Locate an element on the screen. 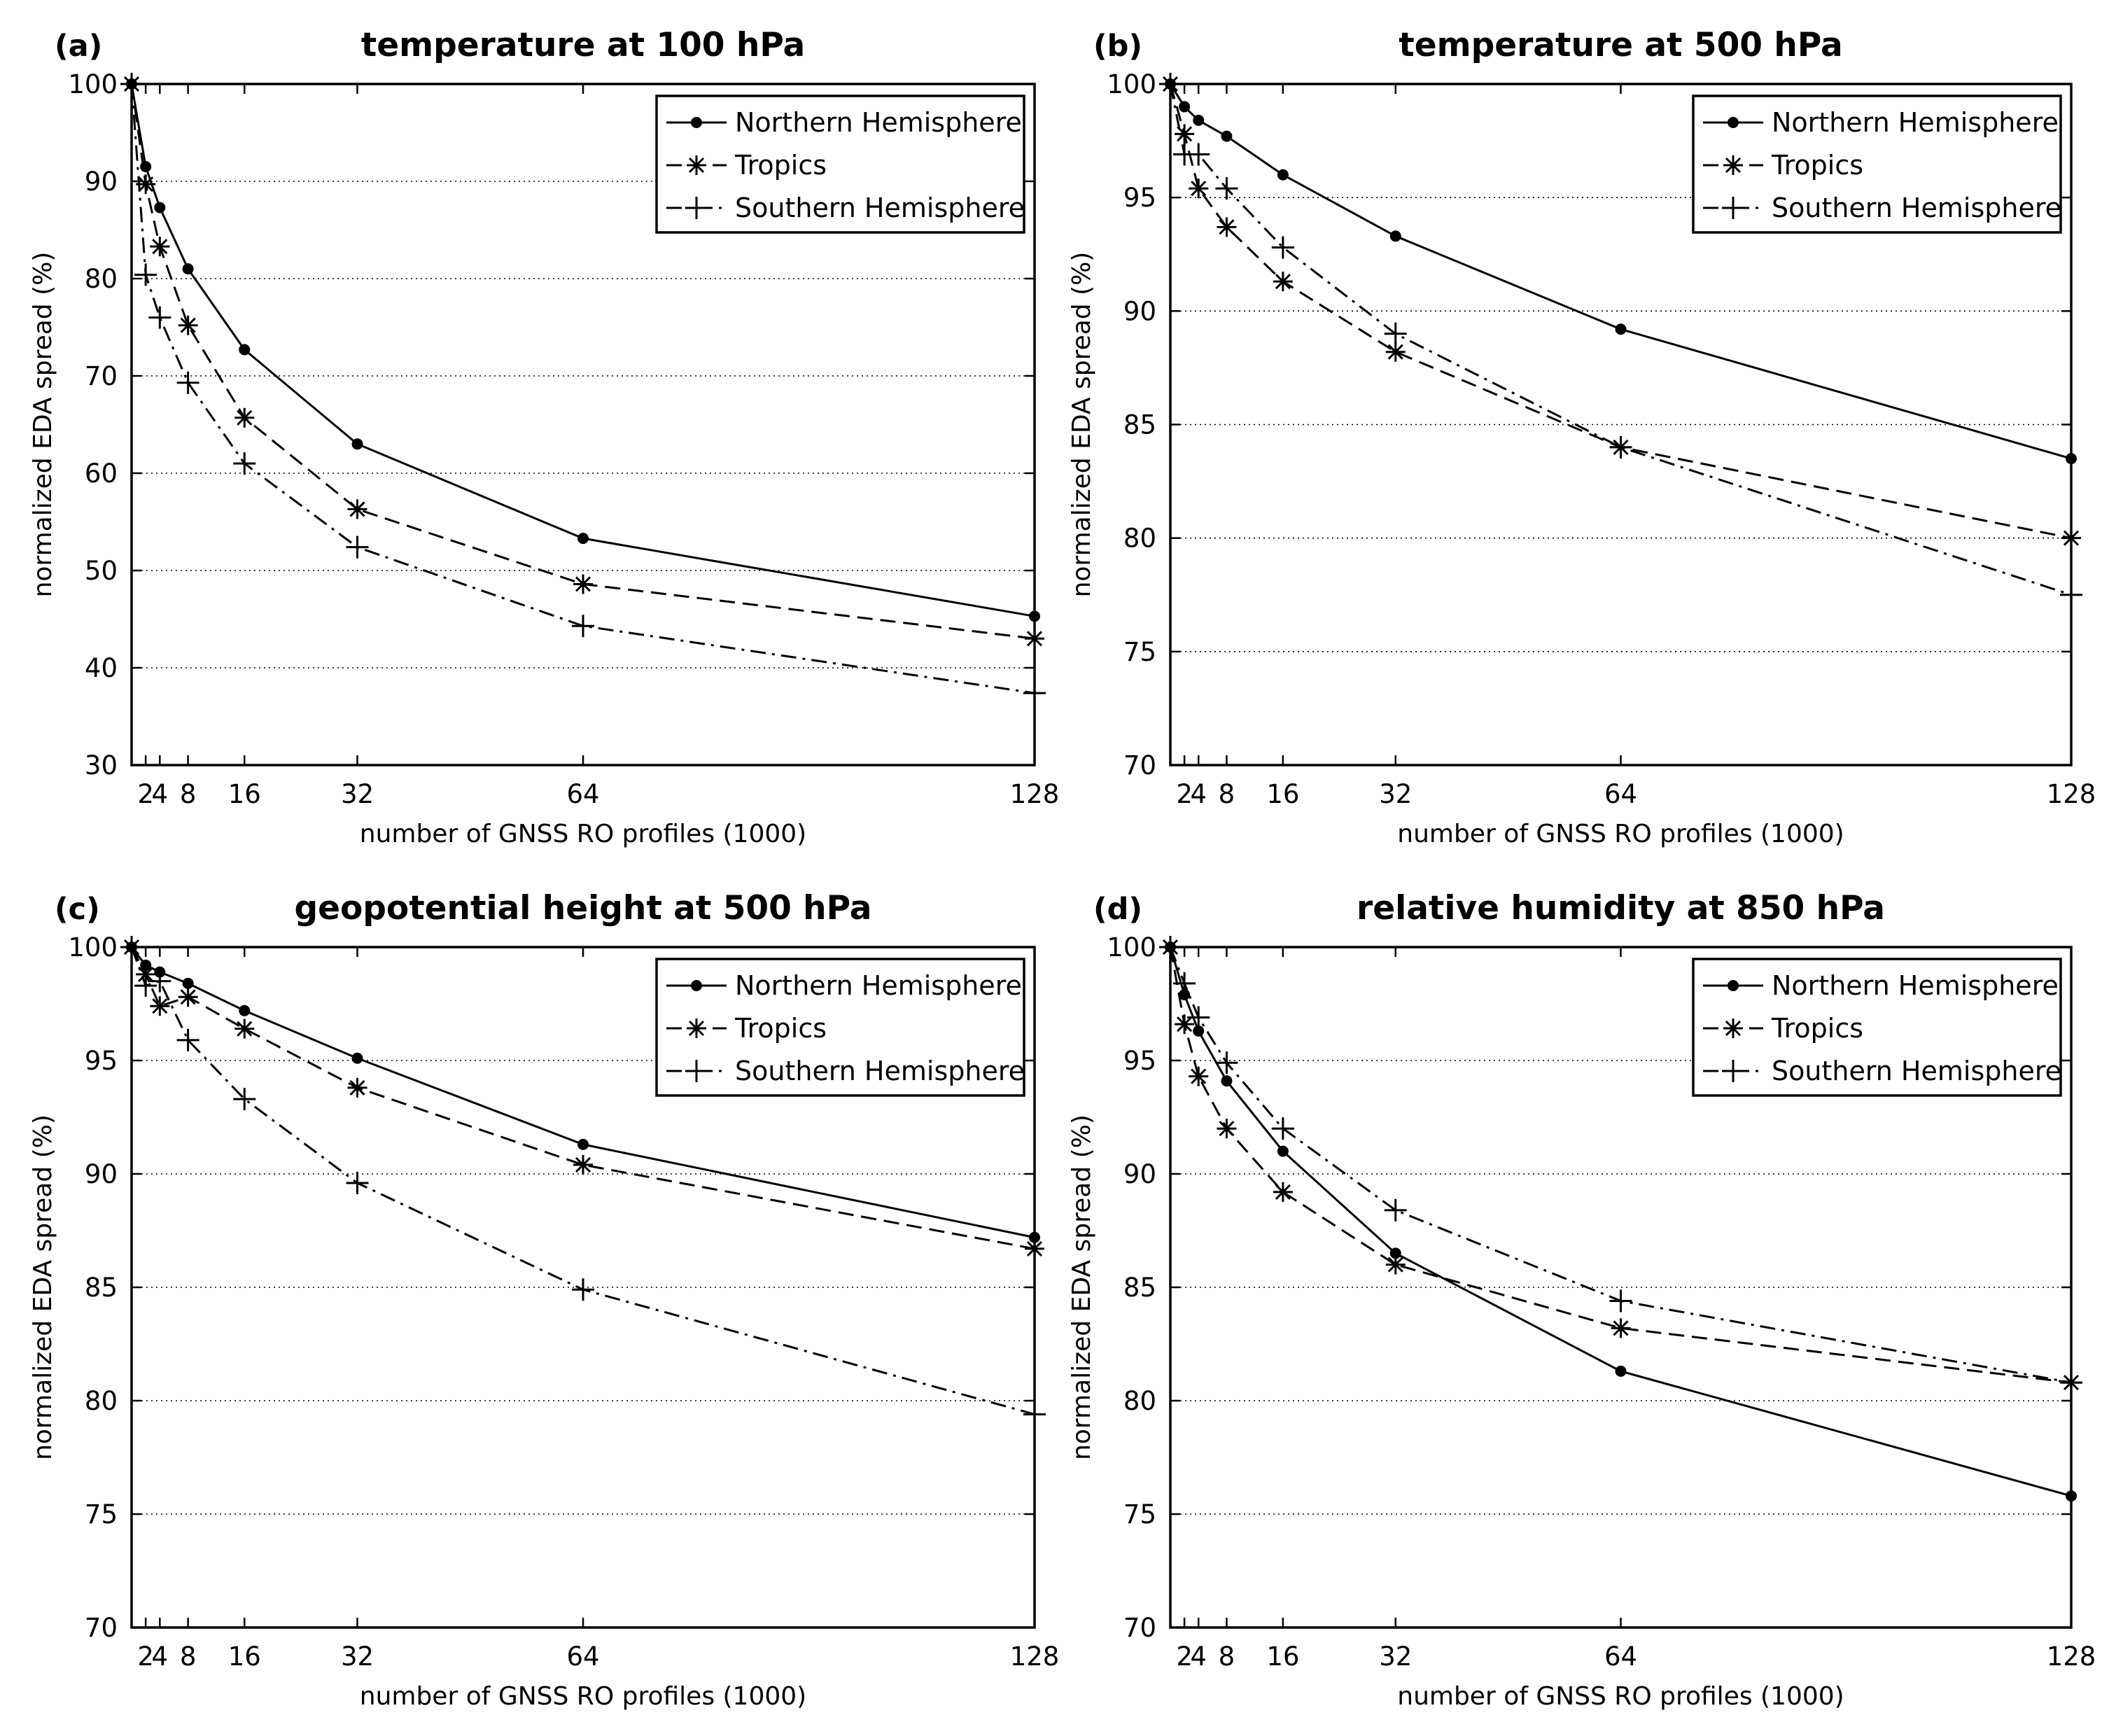 This screenshot has height=1736, width=2102. y-axis-label: normalized EDA spread (%) is located at coordinates (43, 1287).